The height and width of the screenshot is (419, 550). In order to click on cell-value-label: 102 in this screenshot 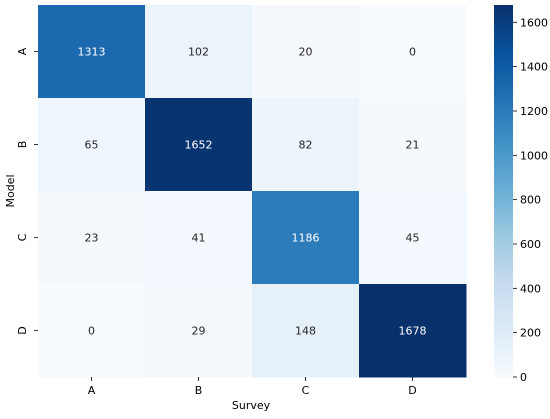, I will do `click(198, 52)`.